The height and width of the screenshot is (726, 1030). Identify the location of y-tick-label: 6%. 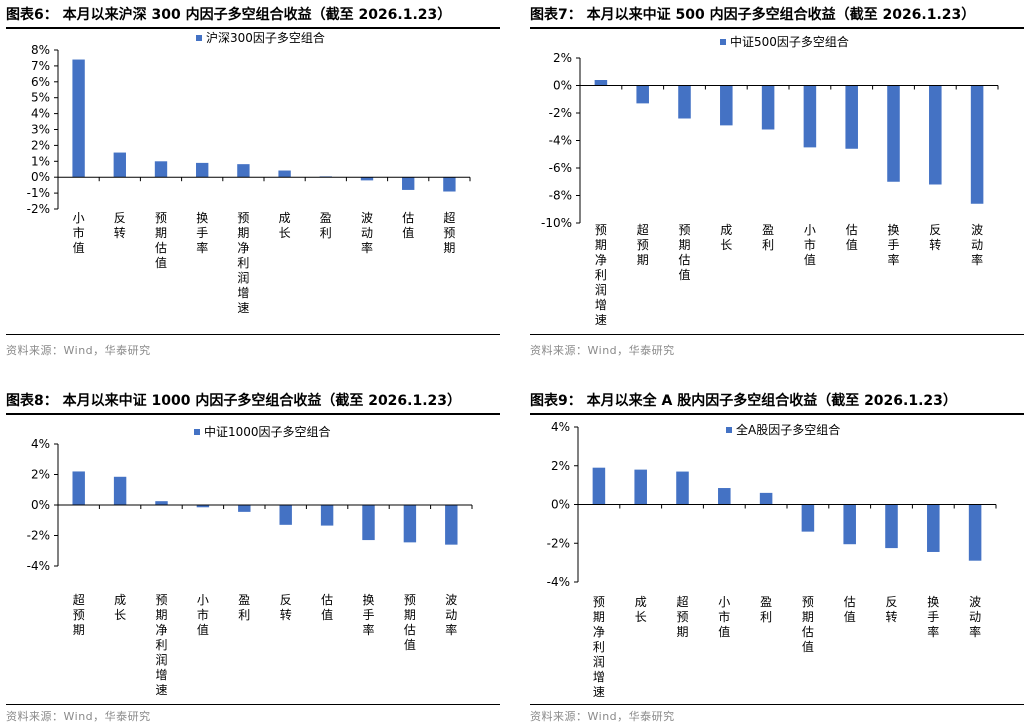
(40, 82).